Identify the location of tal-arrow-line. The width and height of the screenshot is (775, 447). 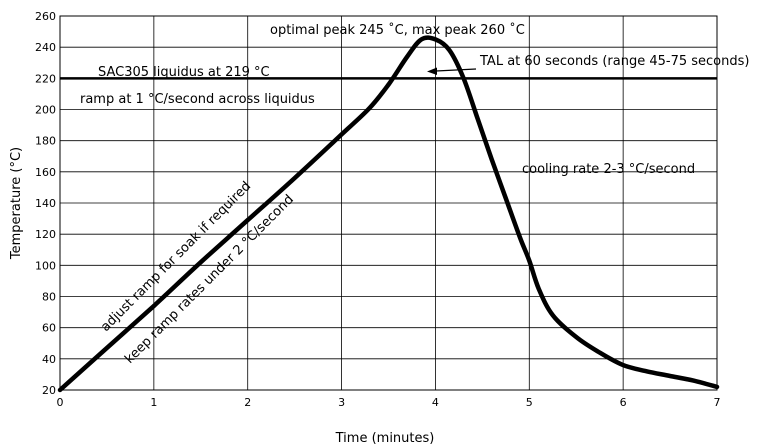
(456, 70).